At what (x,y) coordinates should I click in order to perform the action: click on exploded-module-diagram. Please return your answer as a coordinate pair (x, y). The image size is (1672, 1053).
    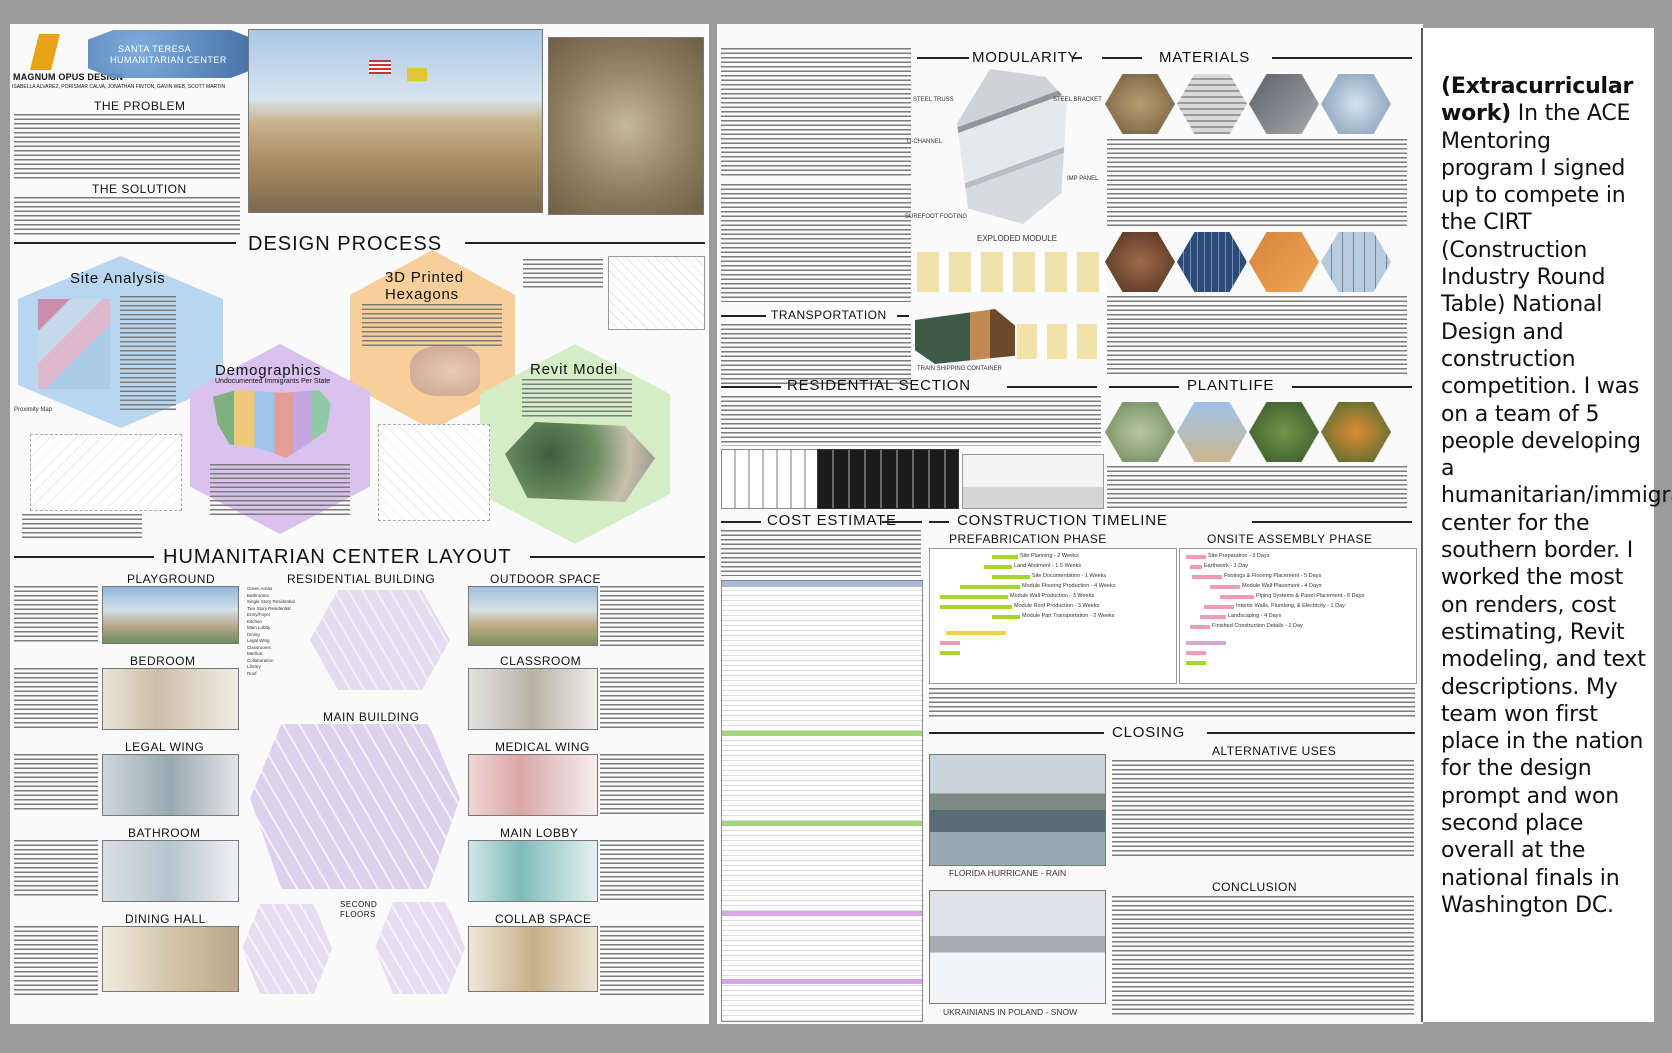
    Looking at the image, I should click on (1012, 146).